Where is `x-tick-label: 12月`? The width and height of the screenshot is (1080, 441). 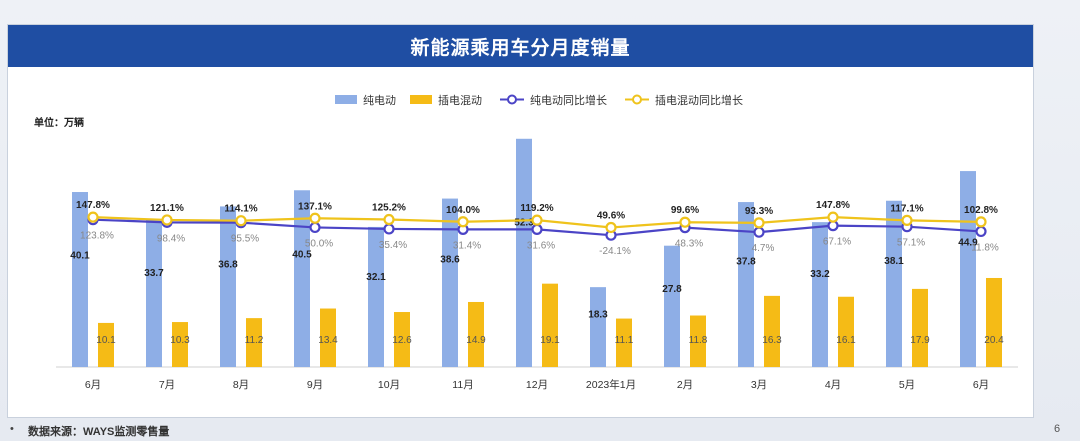 x-tick-label: 12月 is located at coordinates (537, 385).